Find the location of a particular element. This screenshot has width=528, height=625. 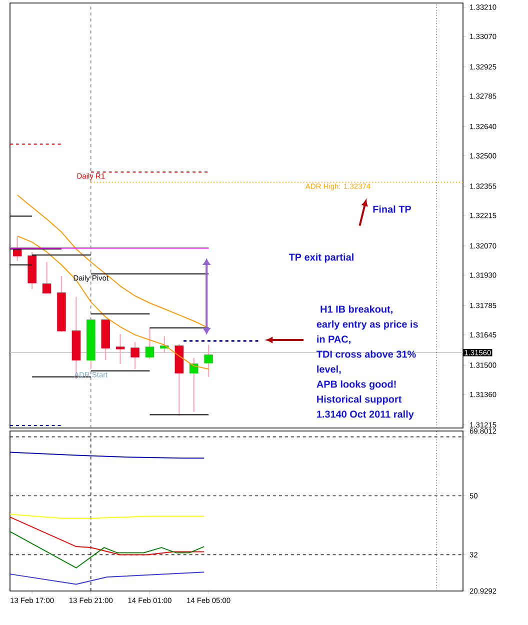

annotation: early entry as price is is located at coordinates (367, 325).